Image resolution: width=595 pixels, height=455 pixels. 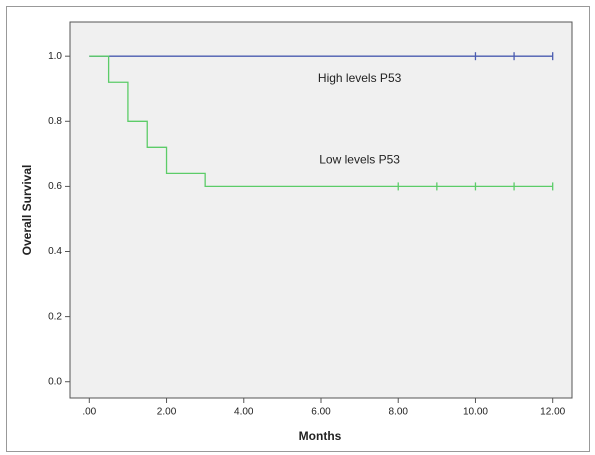 What do you see at coordinates (89, 412) in the screenshot?
I see `x-tick-label: .00` at bounding box center [89, 412].